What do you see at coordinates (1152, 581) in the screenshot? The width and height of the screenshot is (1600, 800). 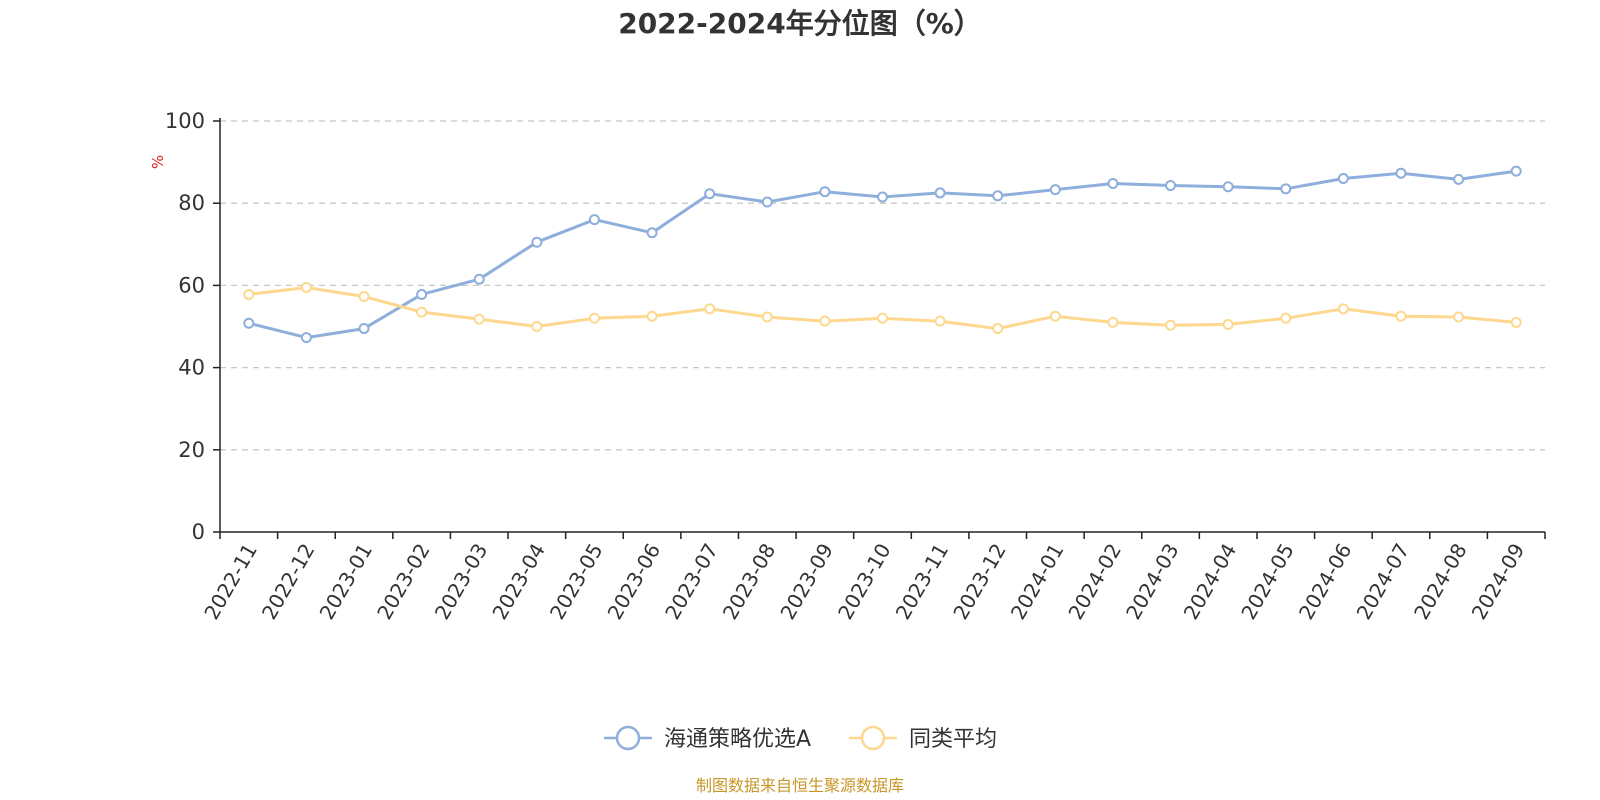 I see `x-tick-label: 2024-03` at bounding box center [1152, 581].